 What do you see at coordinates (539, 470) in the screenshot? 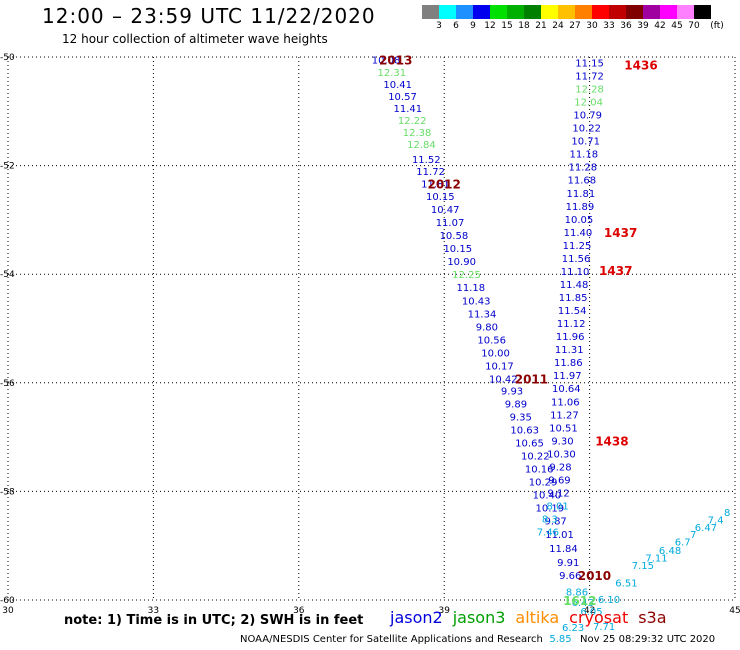
I see `wave-height-value: 10.16` at bounding box center [539, 470].